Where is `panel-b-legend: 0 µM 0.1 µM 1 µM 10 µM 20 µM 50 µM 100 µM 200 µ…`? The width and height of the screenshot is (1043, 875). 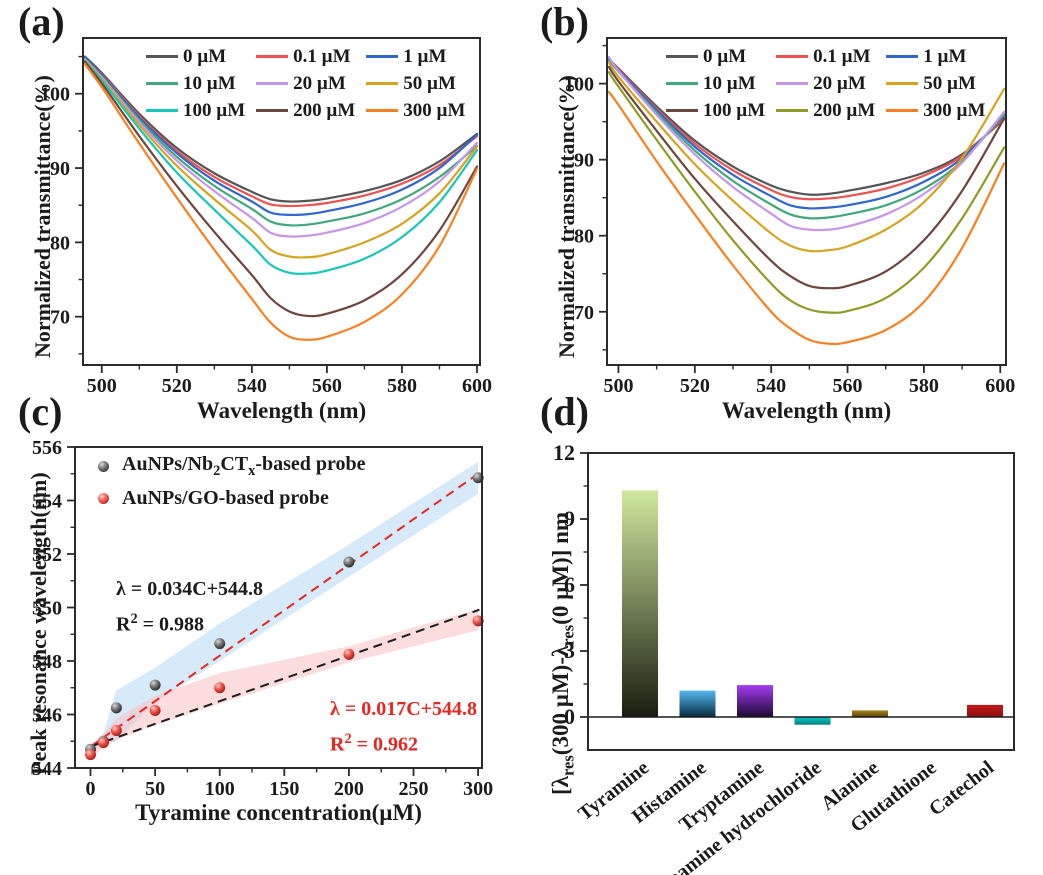 panel-b-legend: 0 µM 0.1 µM 1 µM 10 µM 20 µM 50 µM 100 µM 200 µ… is located at coordinates (825, 83).